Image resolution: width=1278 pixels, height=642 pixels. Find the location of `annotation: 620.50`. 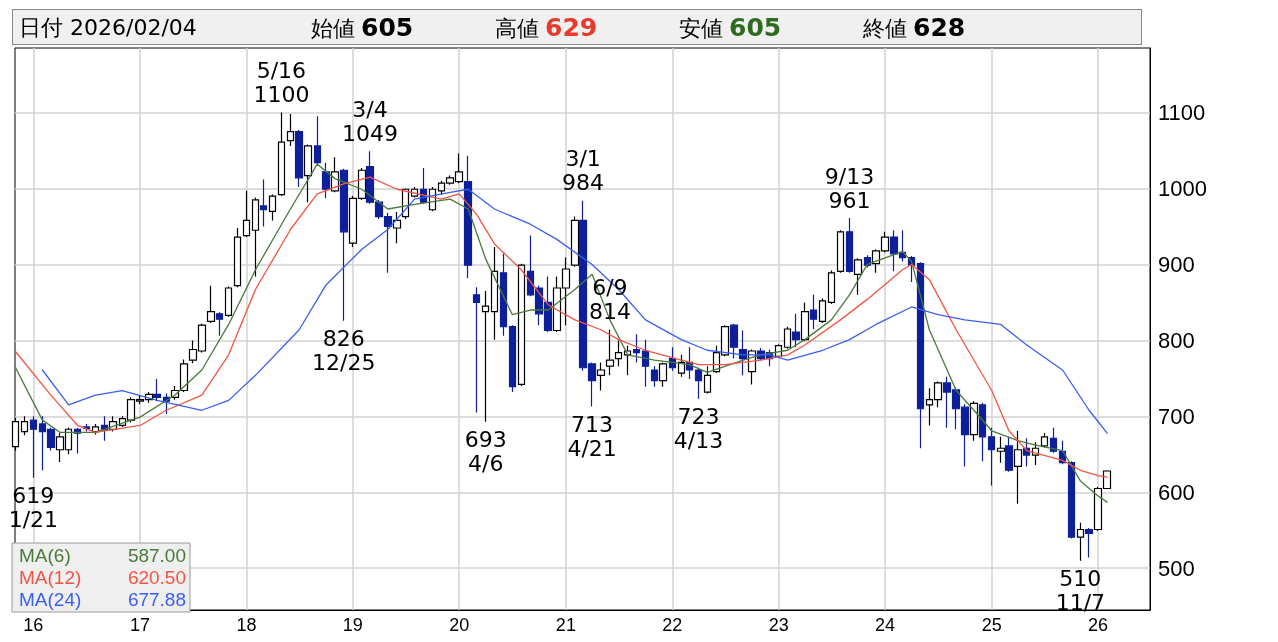

annotation: 620.50 is located at coordinates (156, 577).